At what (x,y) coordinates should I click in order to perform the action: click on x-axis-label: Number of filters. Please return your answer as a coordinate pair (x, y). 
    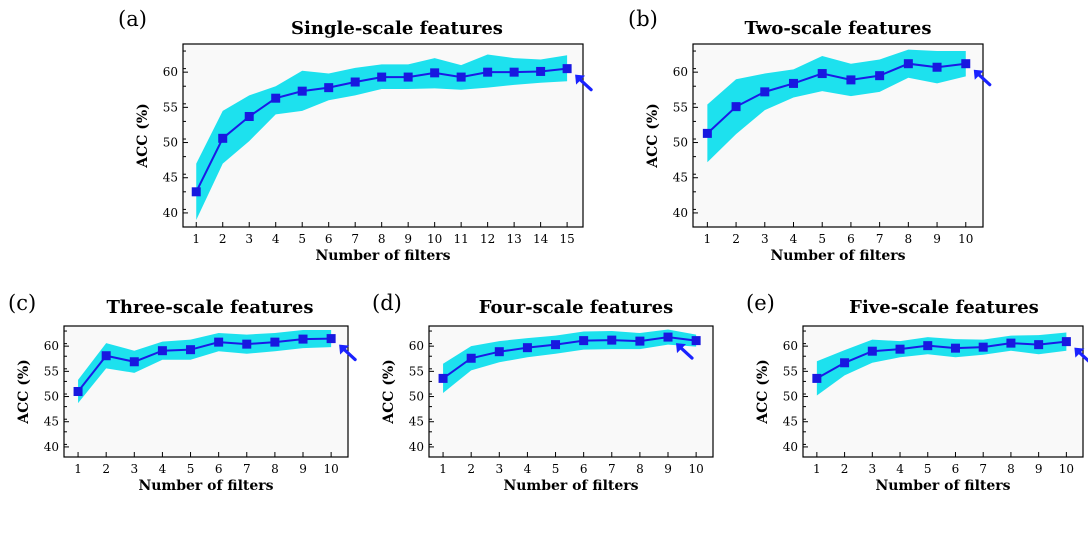
    Looking at the image, I should click on (942, 486).